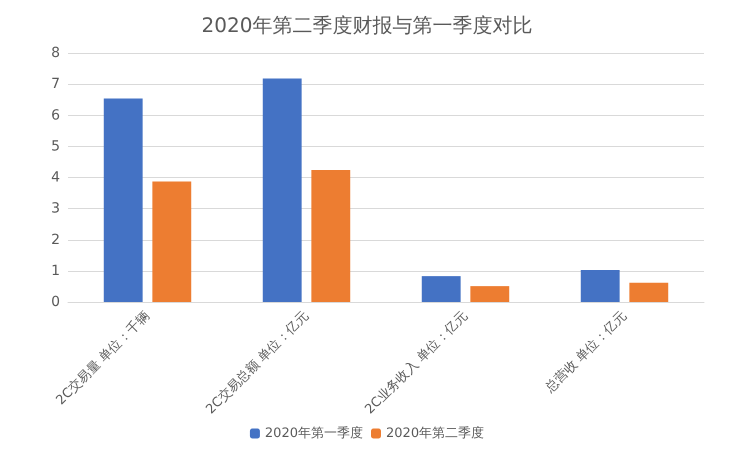  Describe the element at coordinates (55, 146) in the screenshot. I see `y-tick-label: 5` at that location.